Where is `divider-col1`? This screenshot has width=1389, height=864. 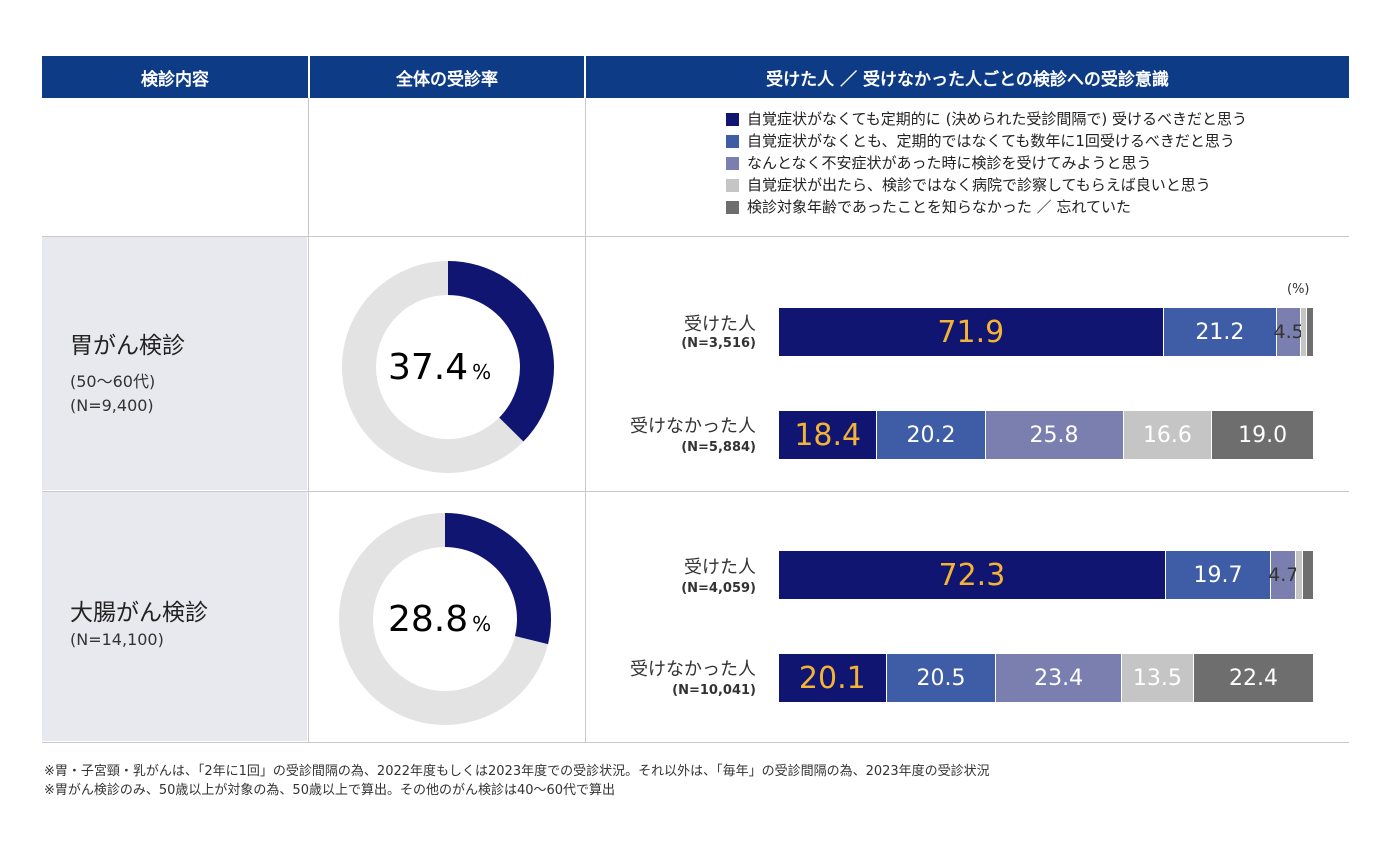
divider-col1 is located at coordinates (308, 420).